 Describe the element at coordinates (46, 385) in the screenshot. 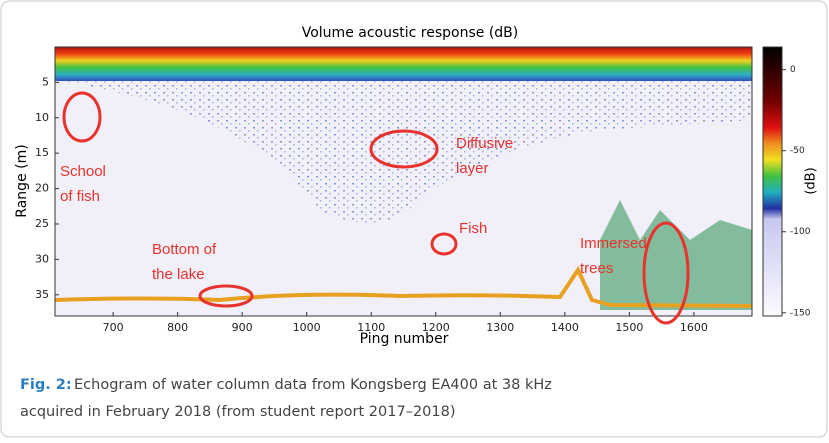

I see `caption-label: Fig. 2:` at that location.